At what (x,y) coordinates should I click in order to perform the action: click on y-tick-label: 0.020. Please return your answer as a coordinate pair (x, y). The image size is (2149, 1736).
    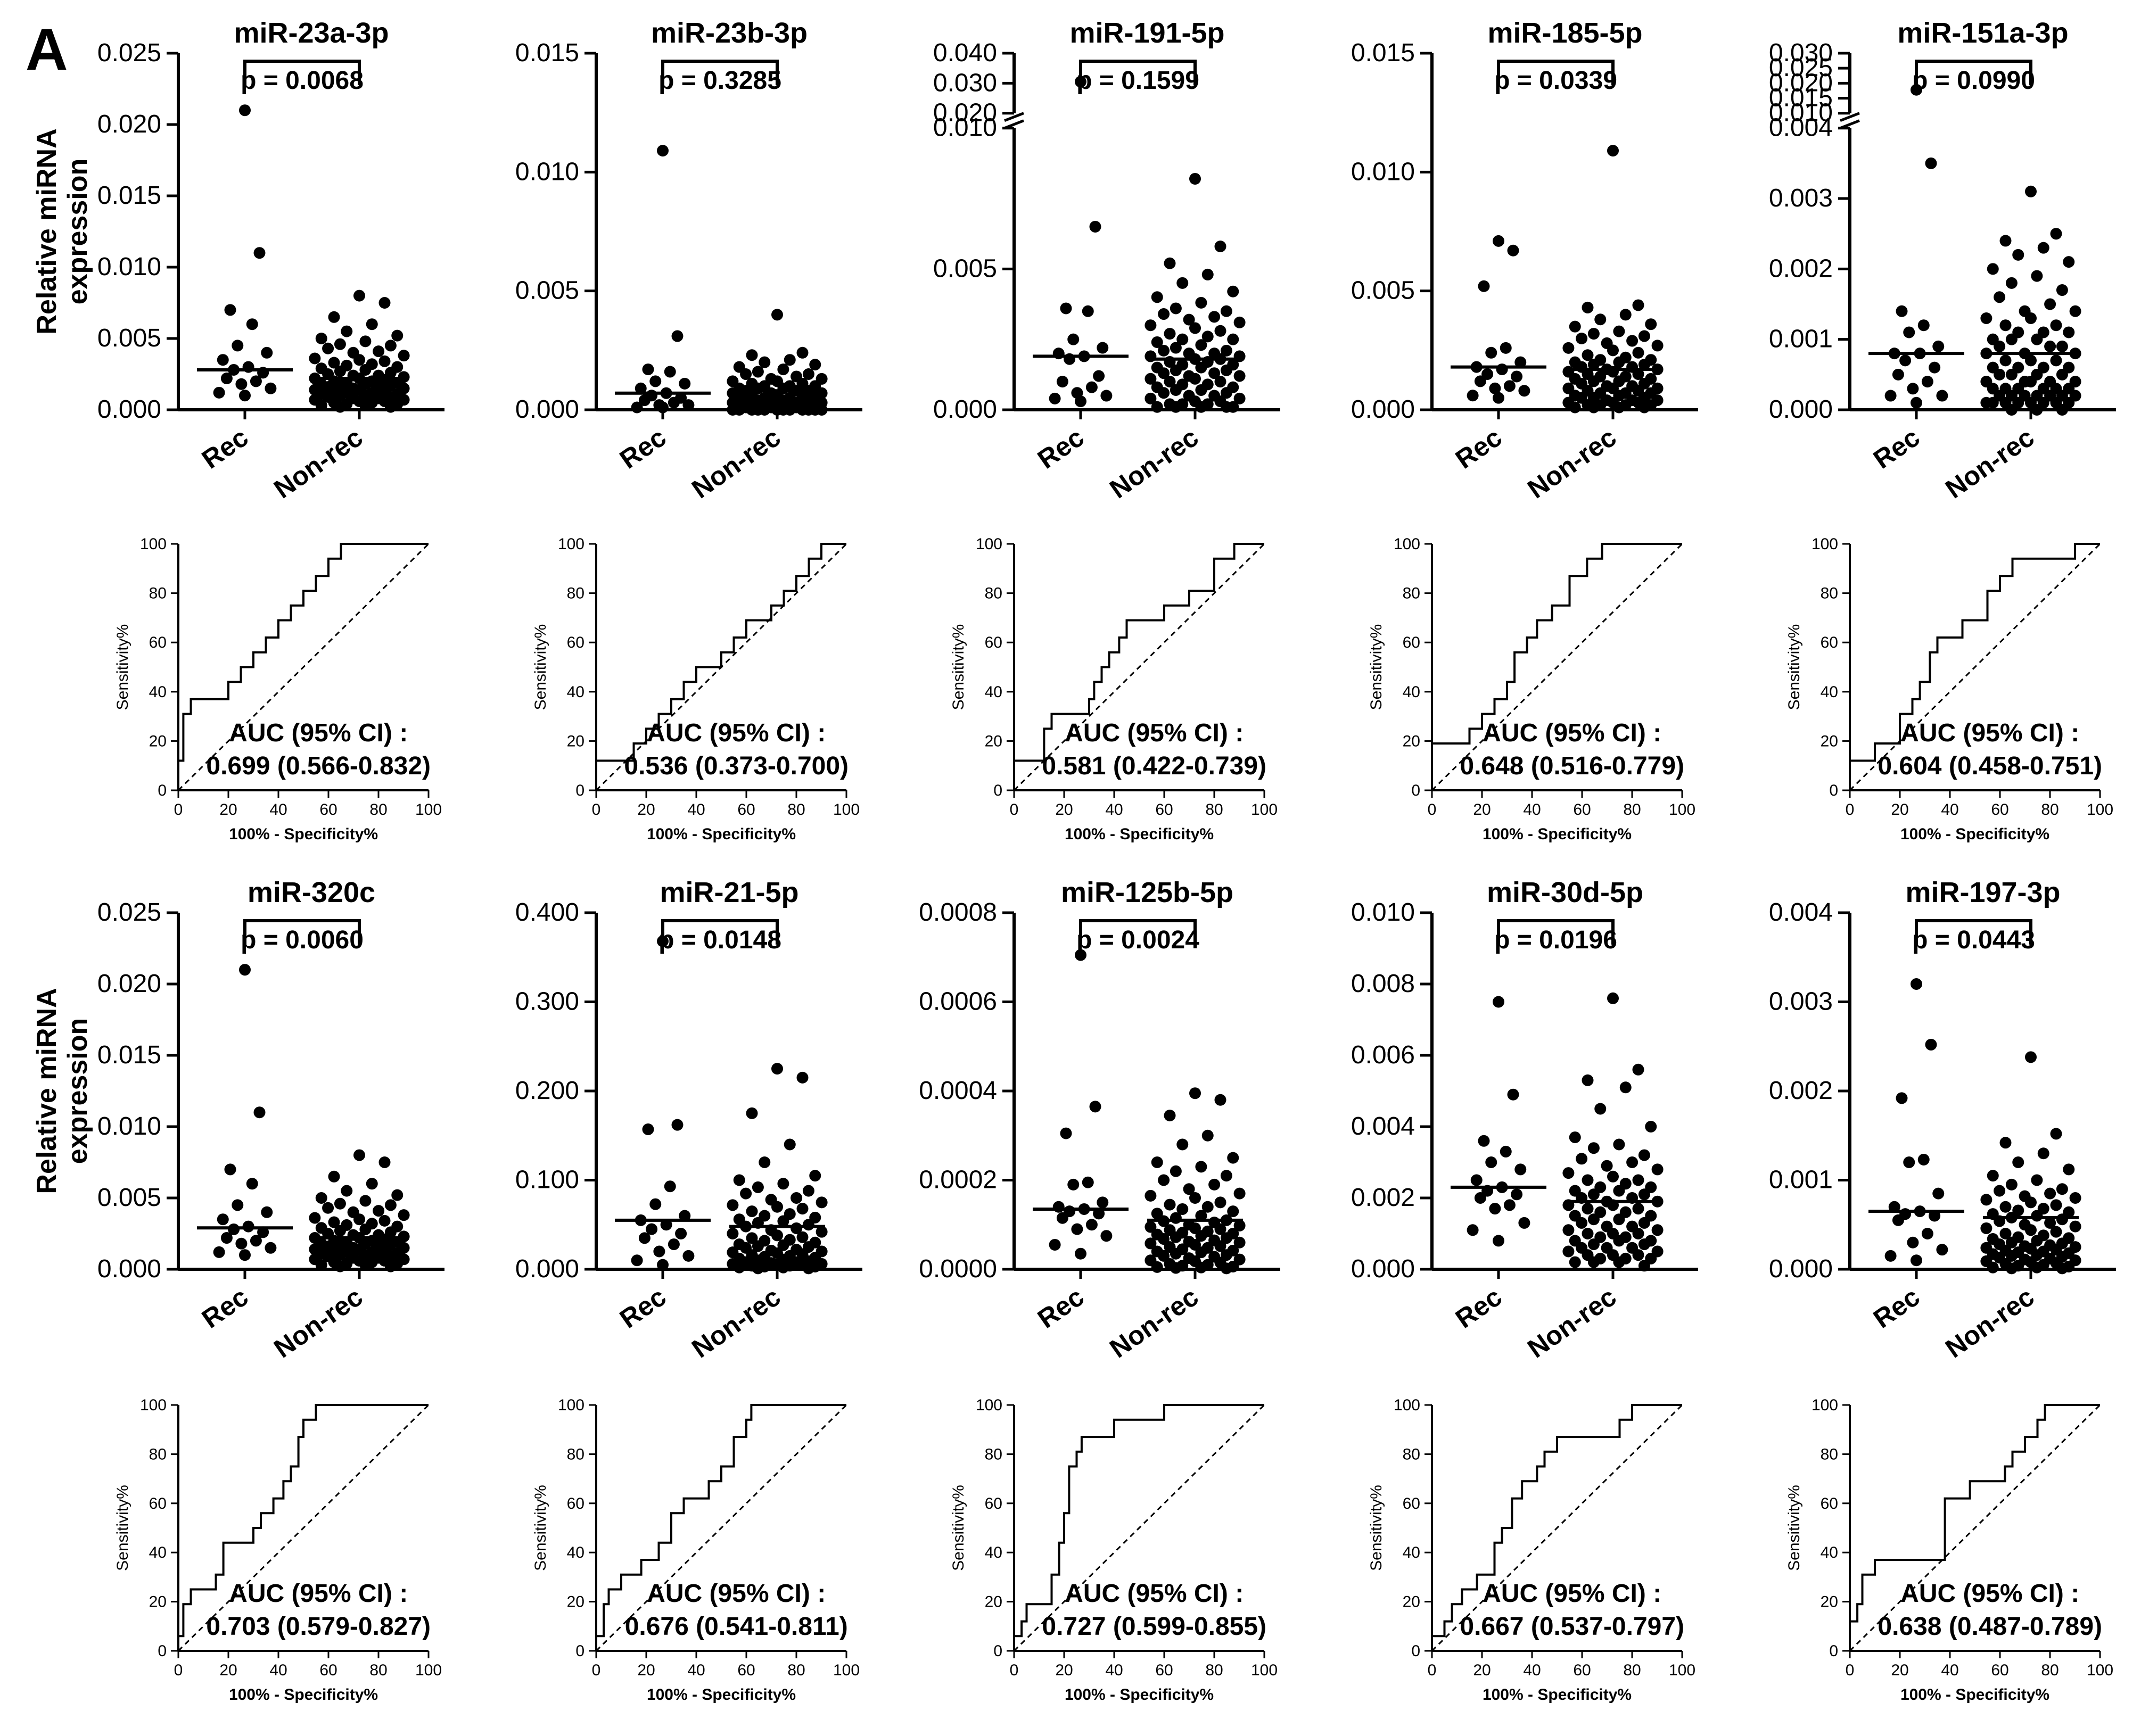
    Looking at the image, I should click on (129, 124).